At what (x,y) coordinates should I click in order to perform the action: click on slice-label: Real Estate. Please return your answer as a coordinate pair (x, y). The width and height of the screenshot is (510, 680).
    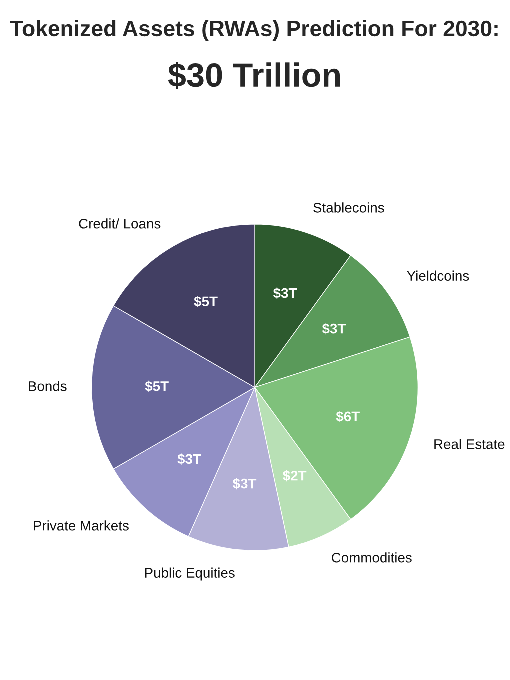
    Looking at the image, I should click on (469, 444).